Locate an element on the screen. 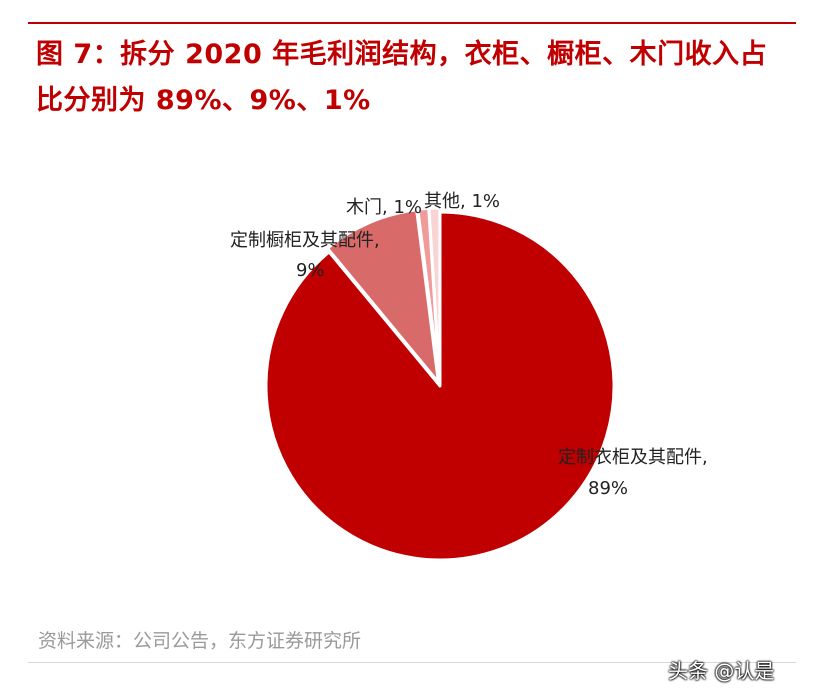 The image size is (822, 698). figure-title-line2: 比分别为 89%、9%、1% is located at coordinates (203, 100).